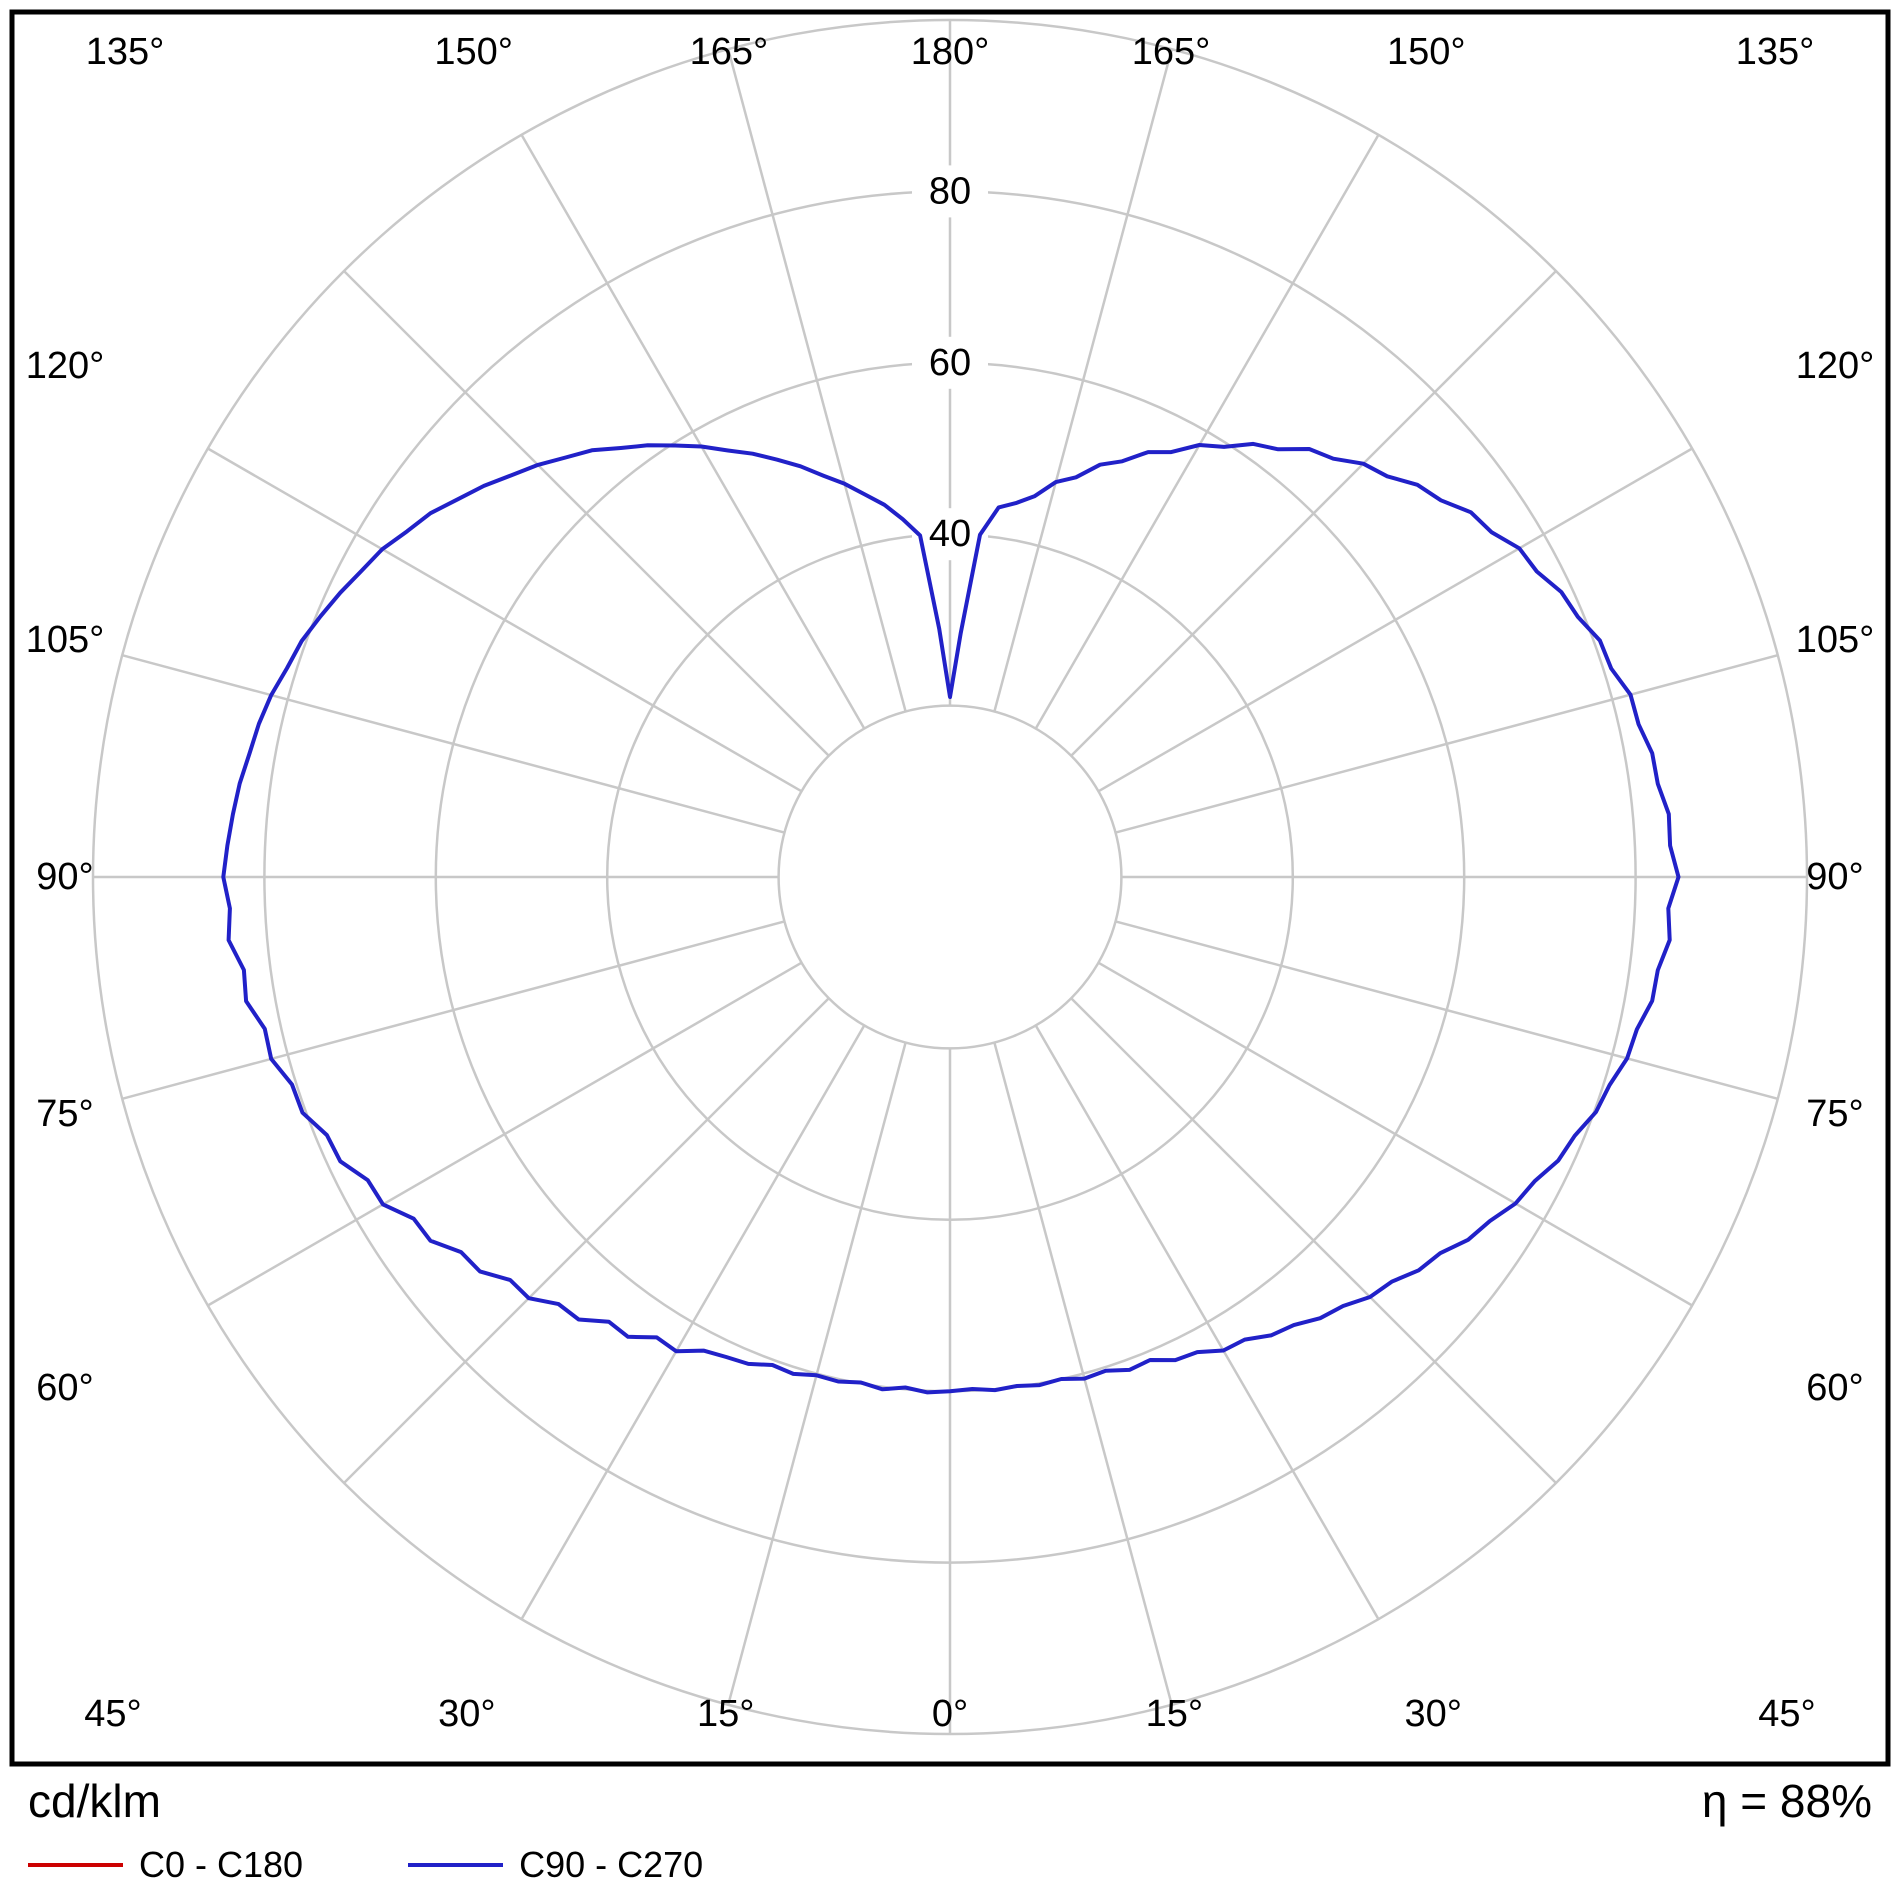  Describe the element at coordinates (611, 1864) in the screenshot. I see `legend-label-c90-c270: C90 - C270` at that location.